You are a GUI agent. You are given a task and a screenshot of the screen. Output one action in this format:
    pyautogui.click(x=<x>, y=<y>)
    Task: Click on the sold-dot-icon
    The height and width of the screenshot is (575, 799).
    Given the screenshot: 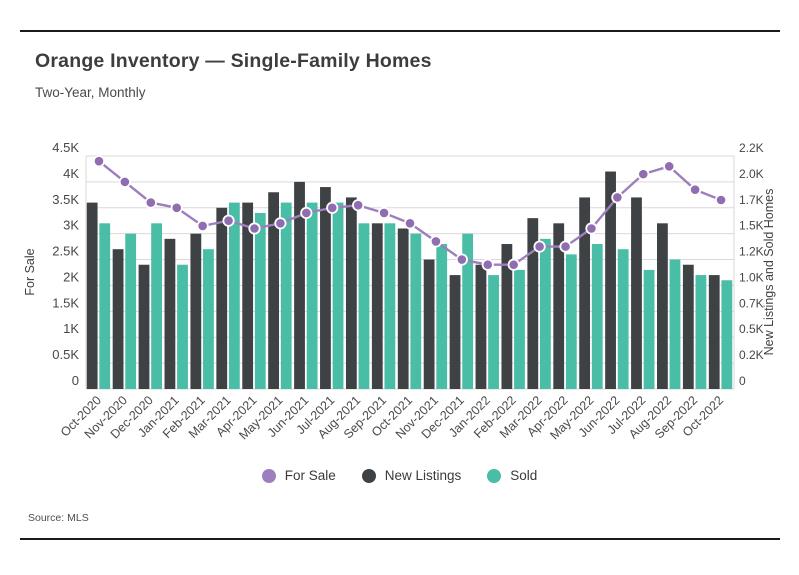 What is the action you would take?
    pyautogui.click(x=494, y=475)
    